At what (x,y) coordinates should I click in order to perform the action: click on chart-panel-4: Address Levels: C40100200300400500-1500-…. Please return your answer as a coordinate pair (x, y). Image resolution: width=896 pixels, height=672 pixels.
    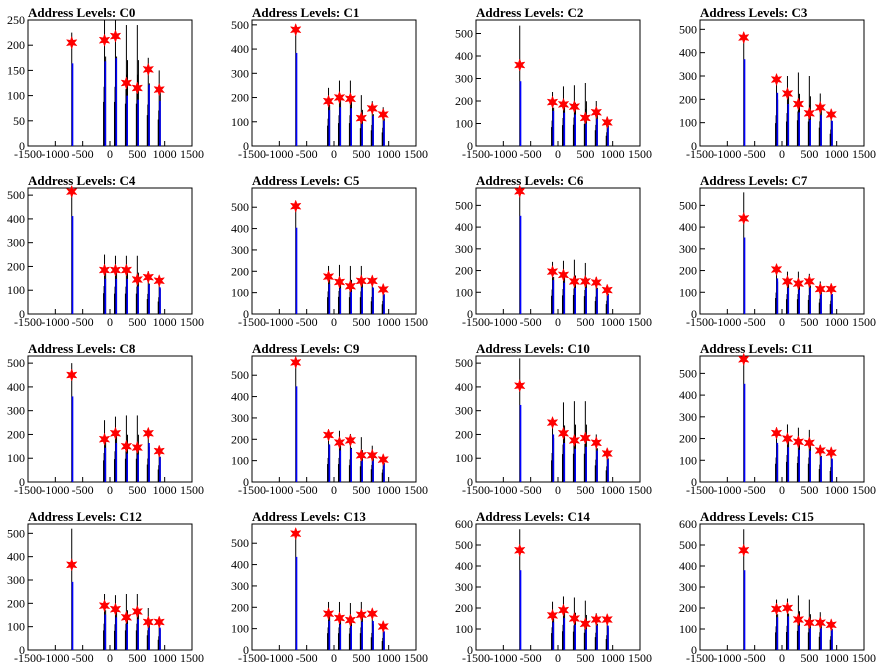
    Looking at the image, I should click on (105, 251).